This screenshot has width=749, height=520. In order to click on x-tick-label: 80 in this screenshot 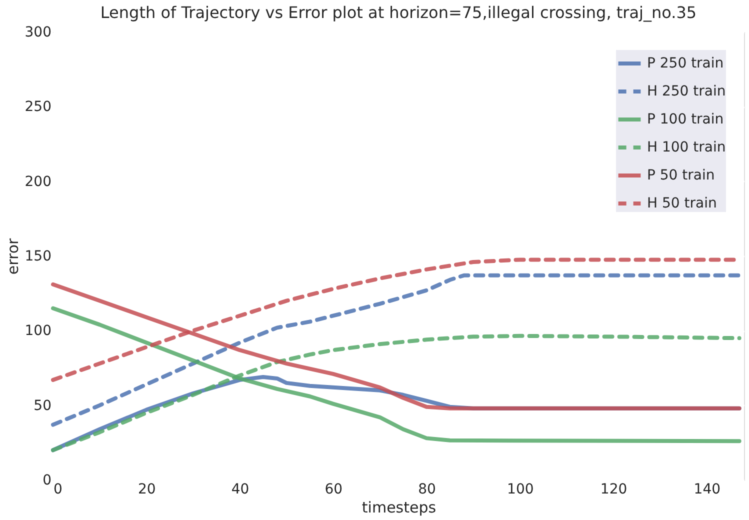, I will do `click(427, 490)`.